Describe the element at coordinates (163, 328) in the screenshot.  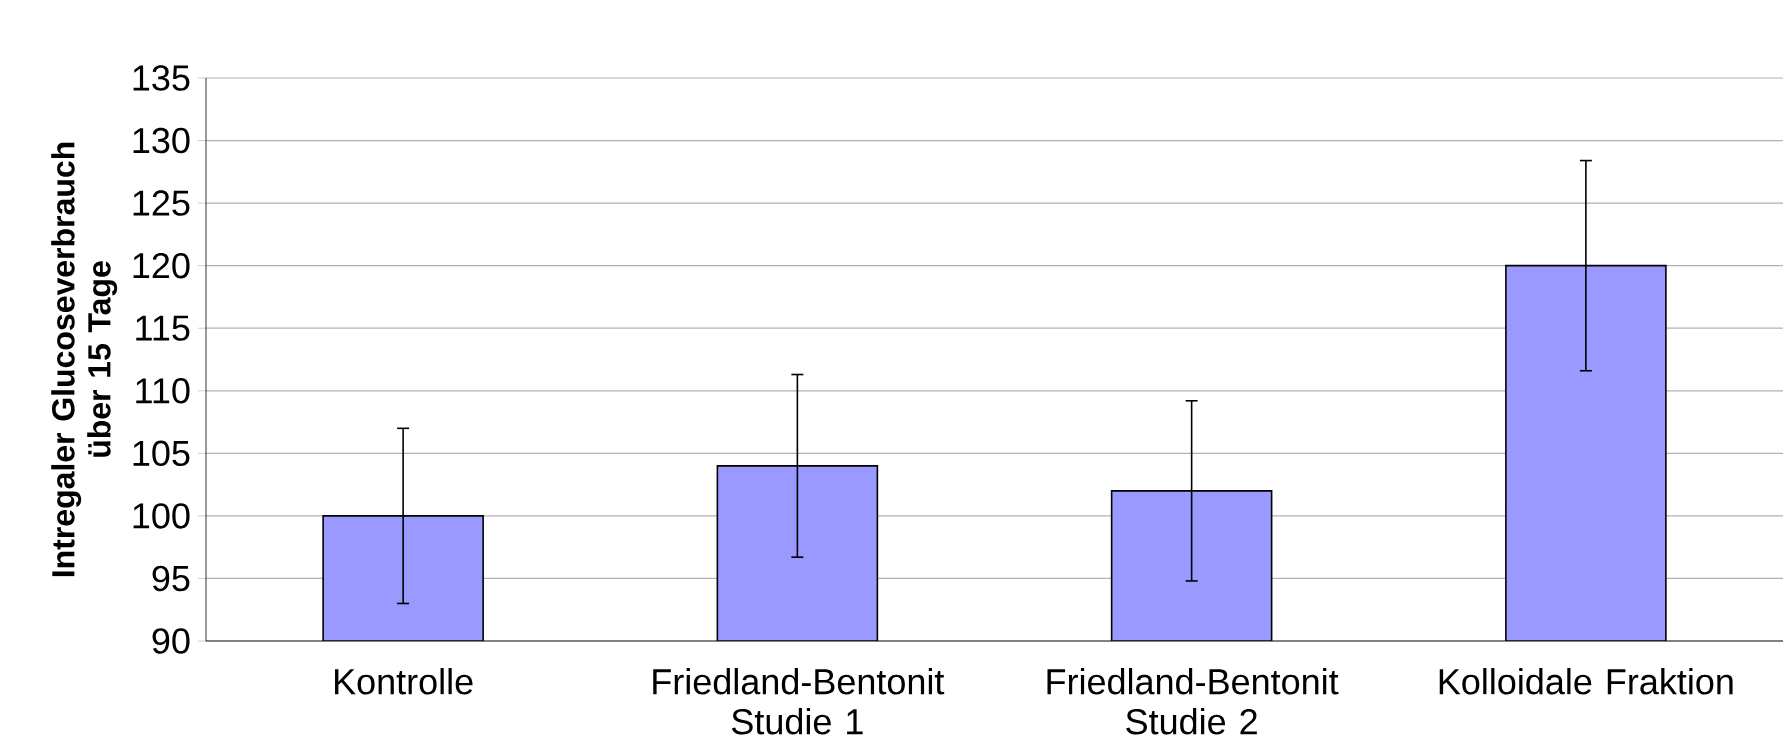
I see `y-tick-label: 115` at that location.